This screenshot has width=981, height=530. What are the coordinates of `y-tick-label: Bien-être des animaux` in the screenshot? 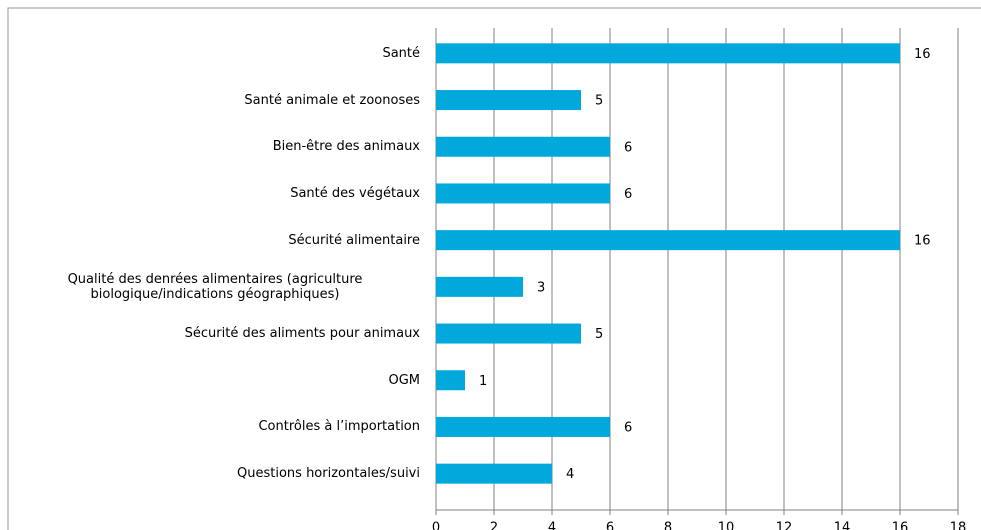 It's located at (346, 147).